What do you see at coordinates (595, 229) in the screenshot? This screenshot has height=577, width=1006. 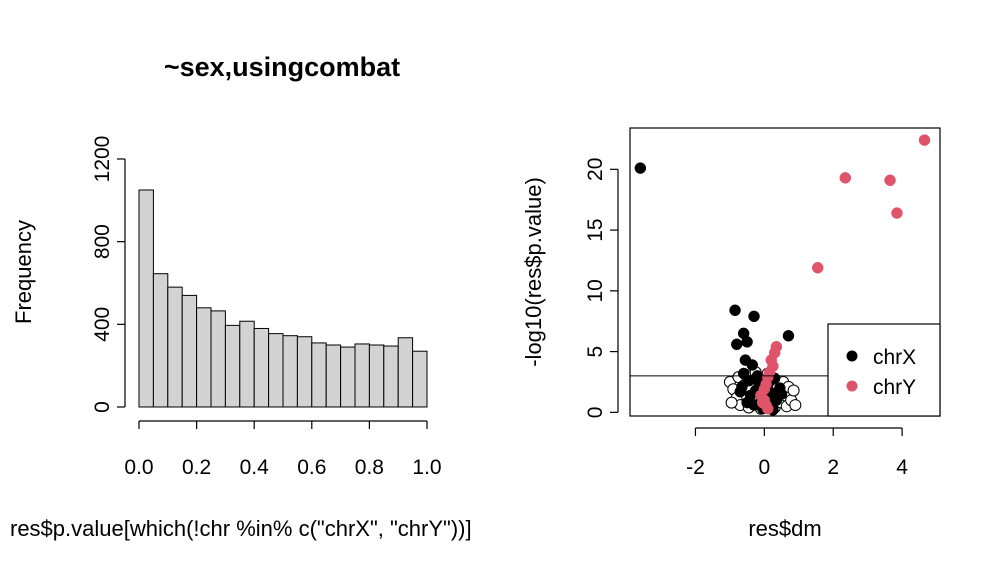 I see `y-tick-label: 15` at bounding box center [595, 229].